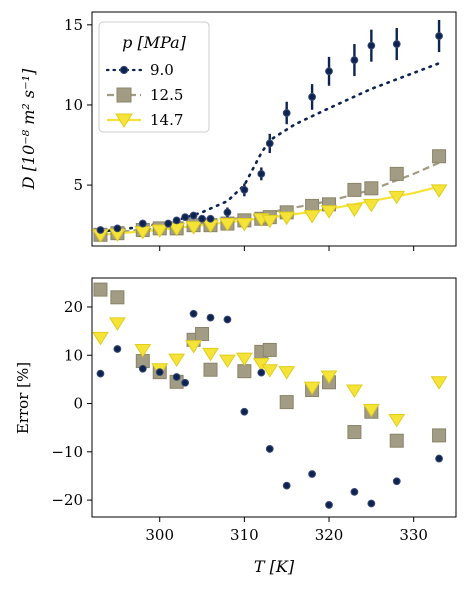 The width and height of the screenshot is (474, 590). I want to click on legend: p [MPa] 9.0 12.5 14.7, so click(154, 77).